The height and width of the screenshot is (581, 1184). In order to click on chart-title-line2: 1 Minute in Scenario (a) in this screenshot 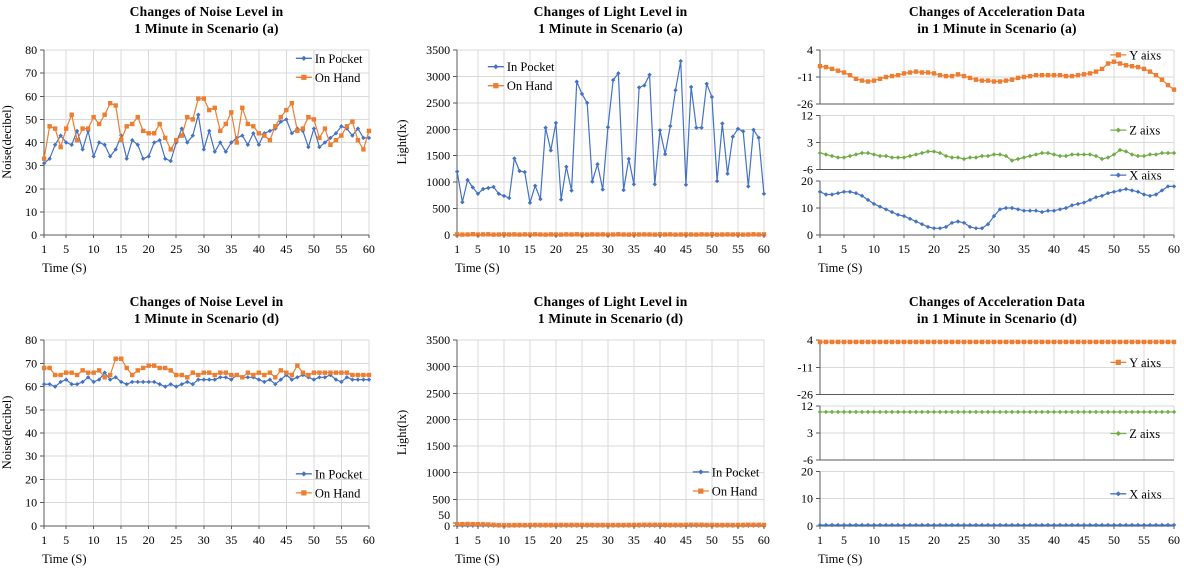, I will do `click(610, 28)`.